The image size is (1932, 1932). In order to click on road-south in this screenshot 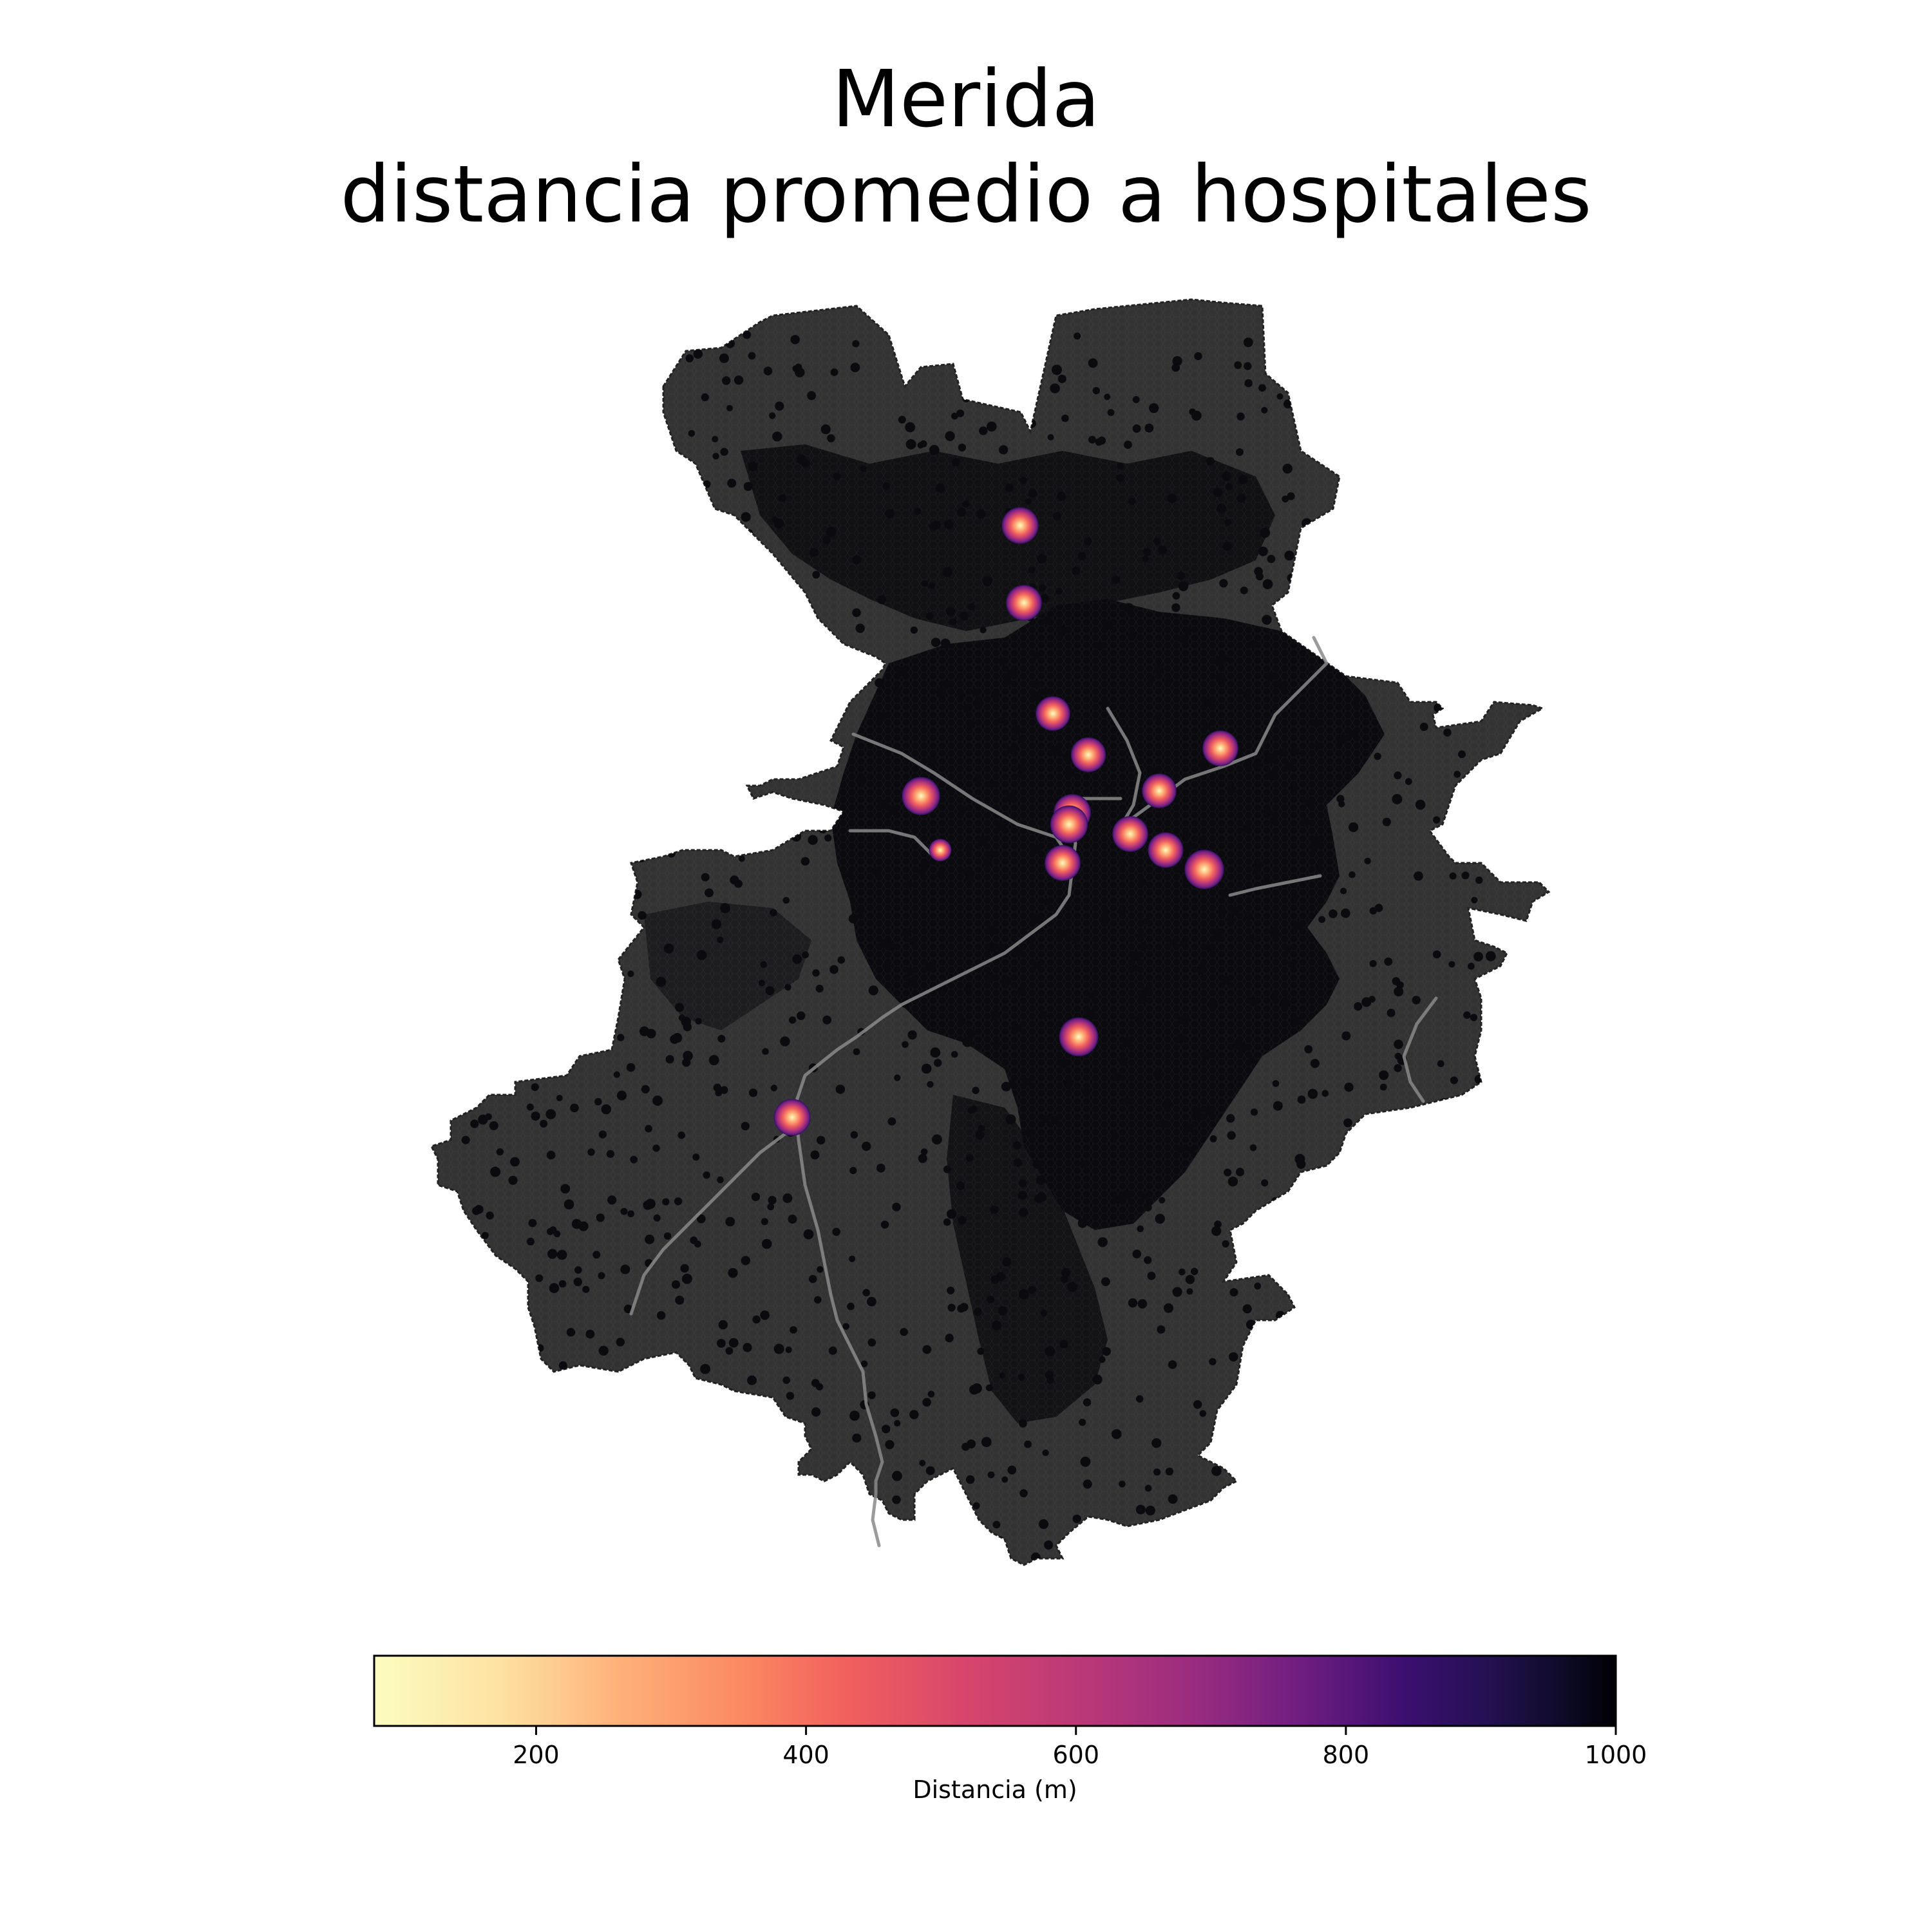, I will do `click(839, 1327)`.